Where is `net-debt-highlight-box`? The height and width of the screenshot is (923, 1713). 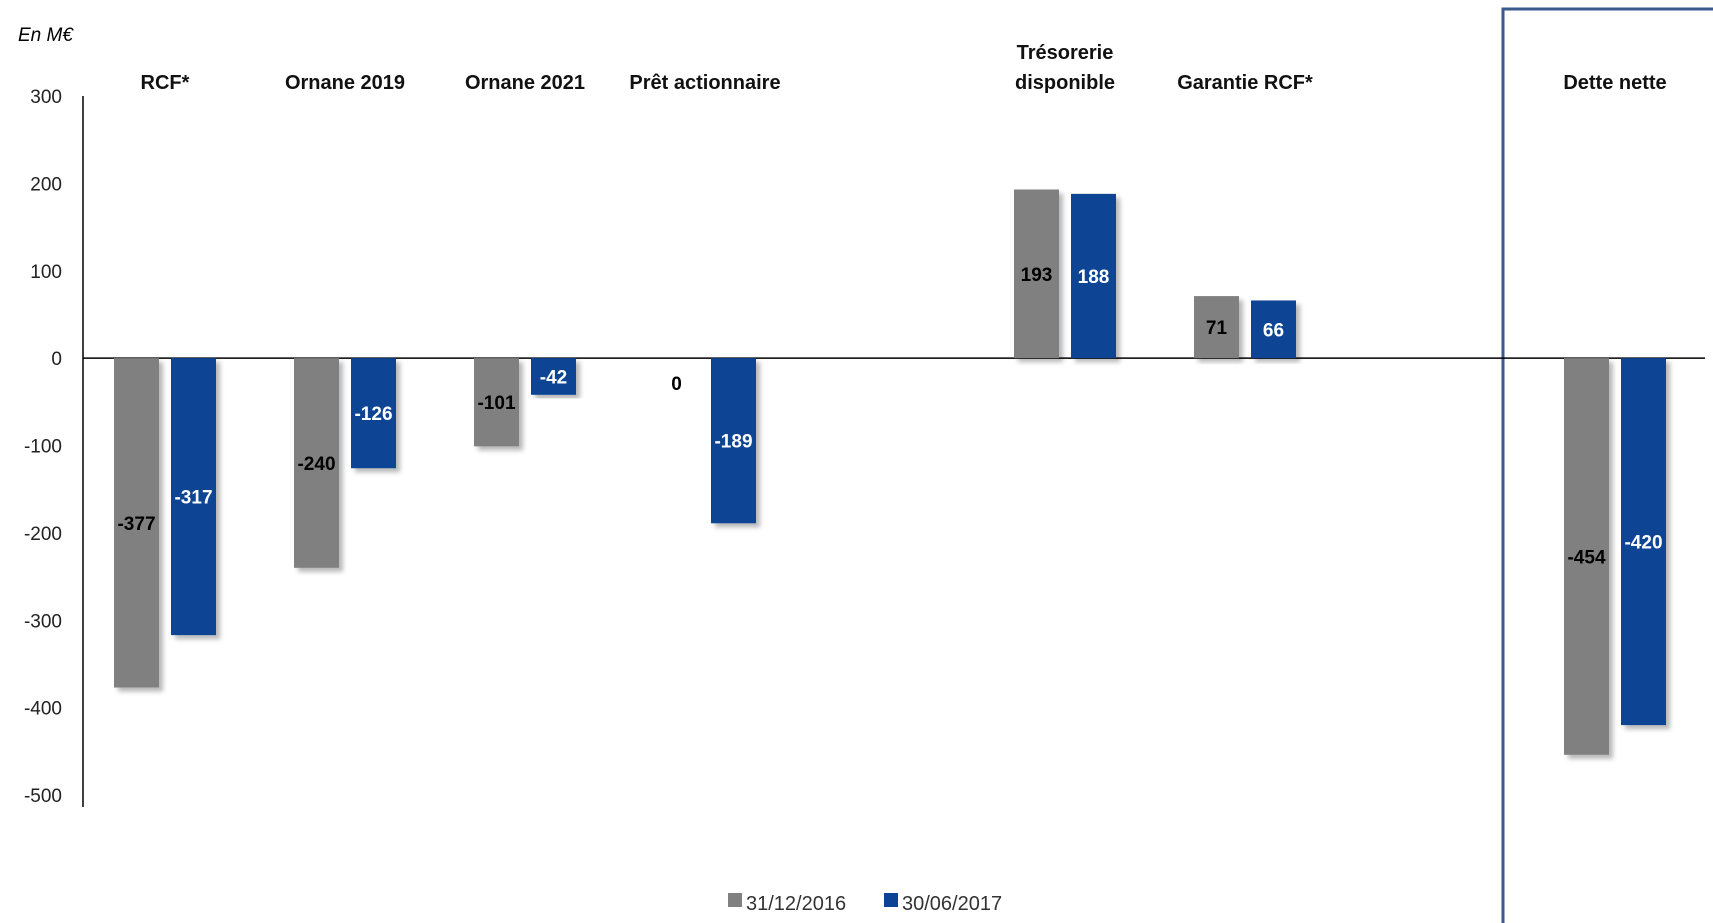 net-debt-highlight-box is located at coordinates (1607, 465).